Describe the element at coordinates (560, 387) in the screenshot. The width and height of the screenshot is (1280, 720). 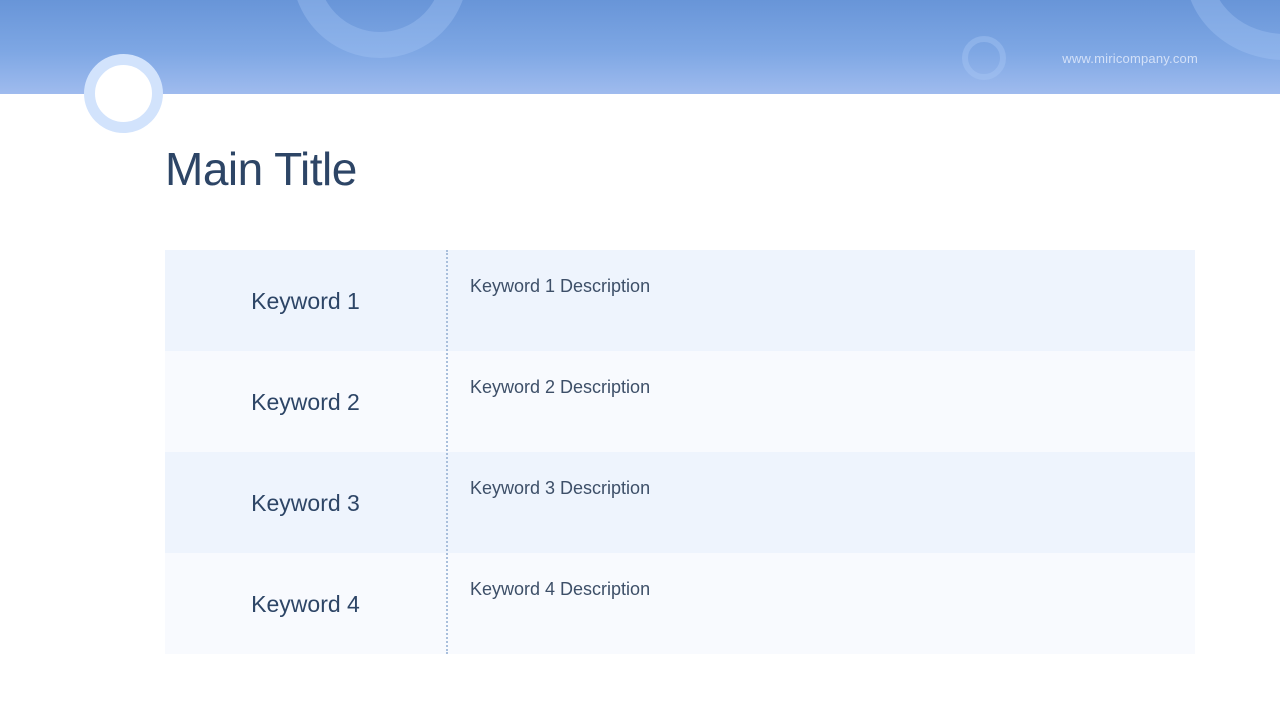
I see `keyword-description: Keyword 2 Description` at that location.